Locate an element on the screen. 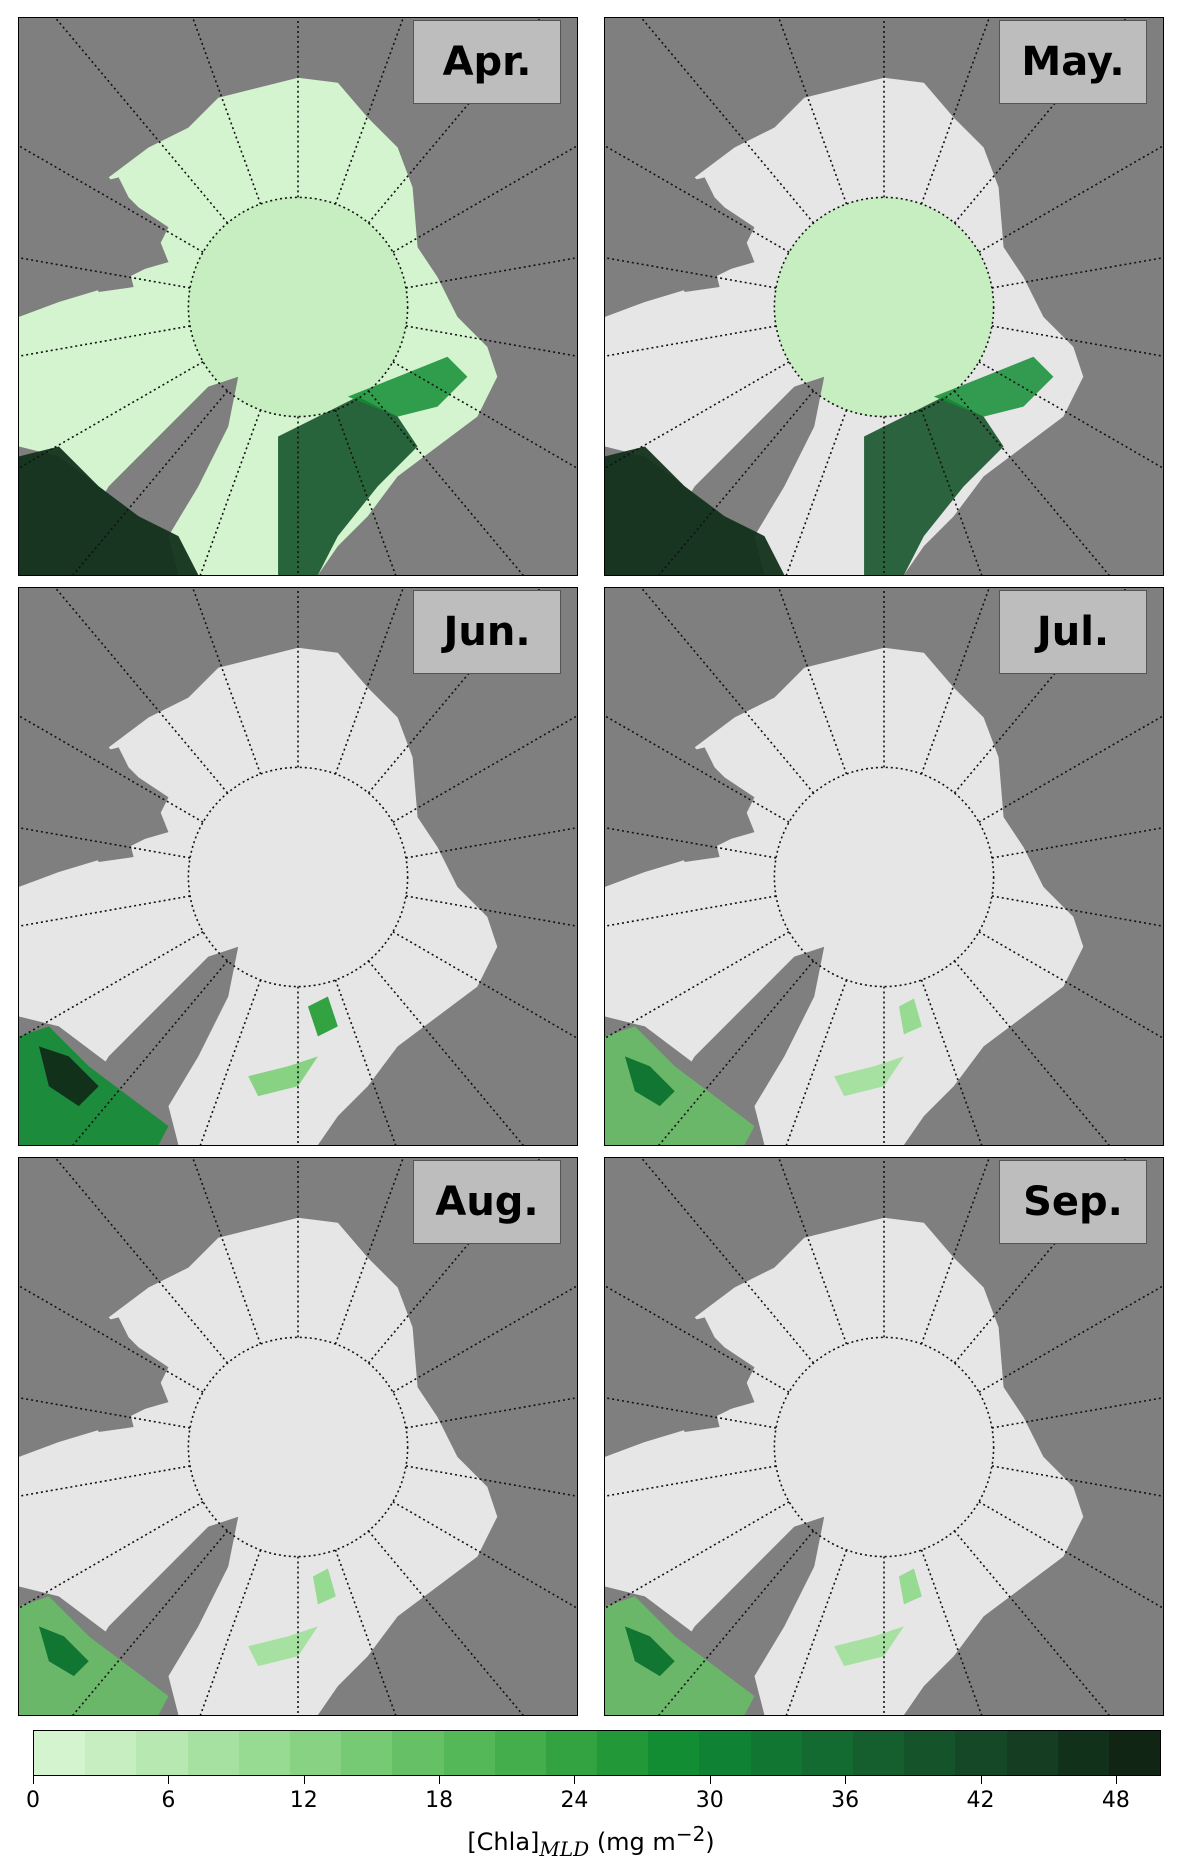  month-label: Sep. is located at coordinates (1073, 1202).